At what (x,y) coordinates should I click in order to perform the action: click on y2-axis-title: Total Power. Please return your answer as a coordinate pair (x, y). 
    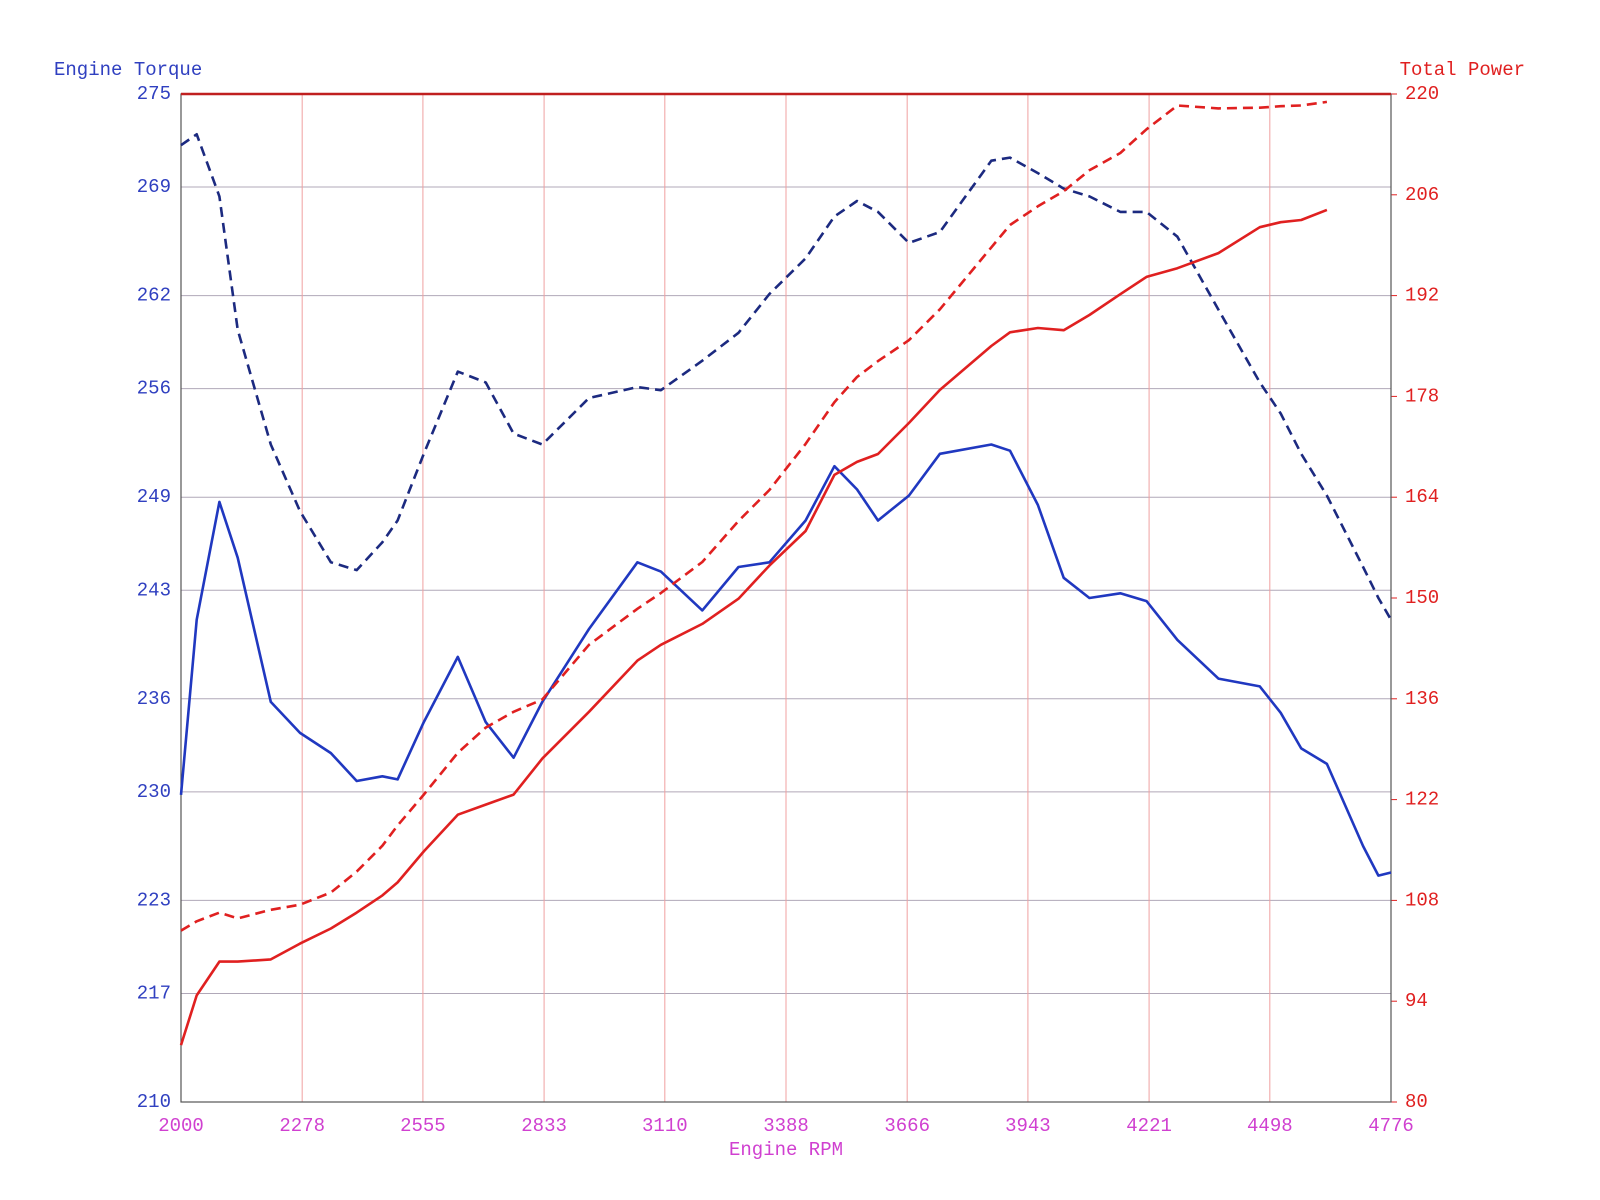
    Looking at the image, I should click on (1462, 70).